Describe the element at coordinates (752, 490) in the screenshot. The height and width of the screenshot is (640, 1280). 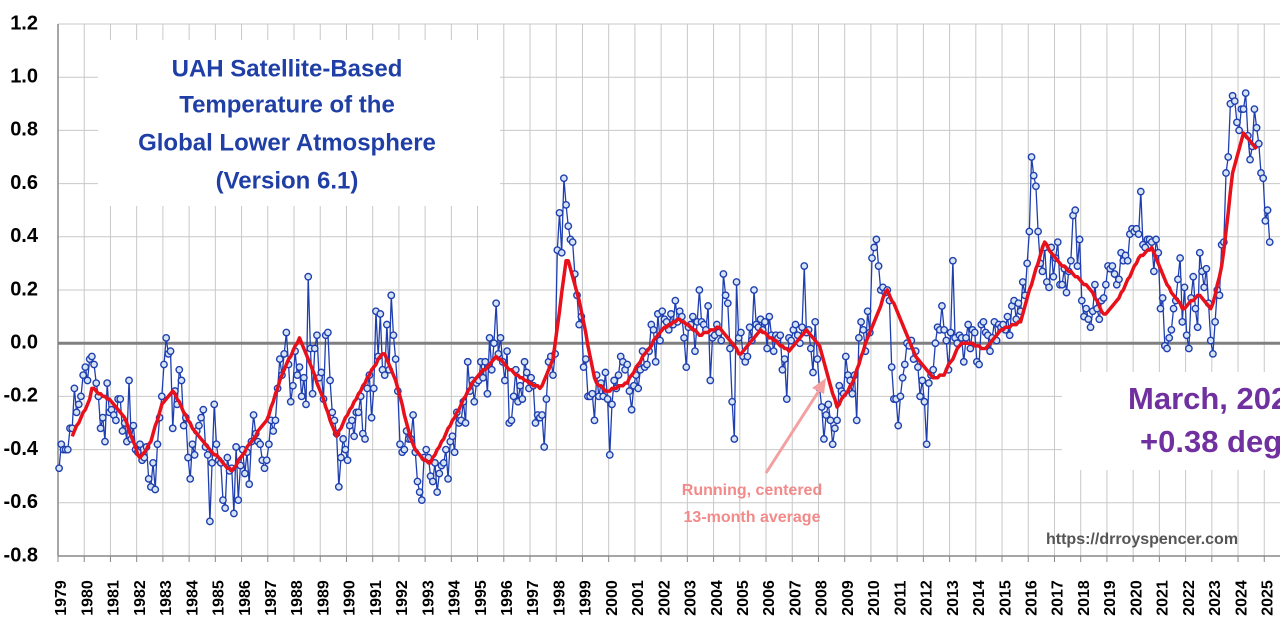
I see `annotation: Running, centered` at that location.